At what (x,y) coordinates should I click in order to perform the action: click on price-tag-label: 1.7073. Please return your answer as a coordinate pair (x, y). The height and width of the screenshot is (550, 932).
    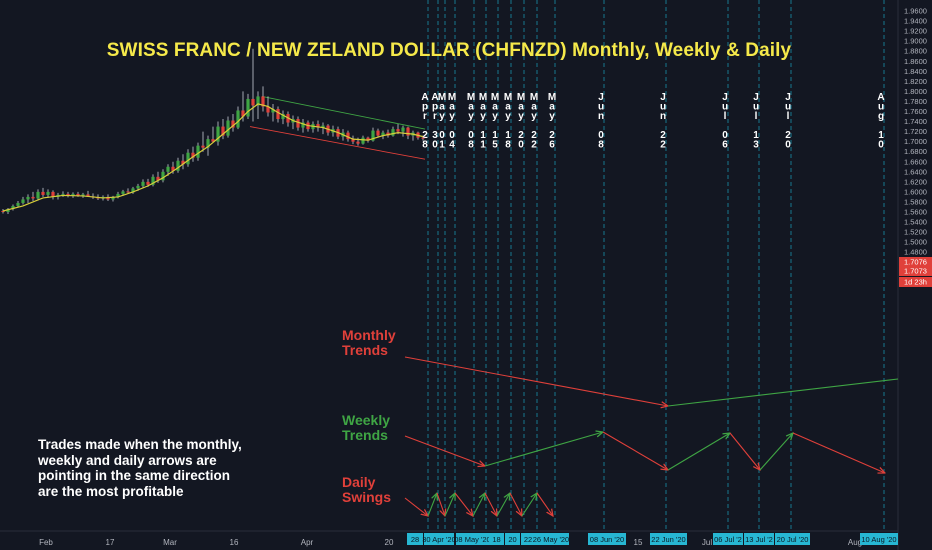
    Looking at the image, I should click on (915, 271).